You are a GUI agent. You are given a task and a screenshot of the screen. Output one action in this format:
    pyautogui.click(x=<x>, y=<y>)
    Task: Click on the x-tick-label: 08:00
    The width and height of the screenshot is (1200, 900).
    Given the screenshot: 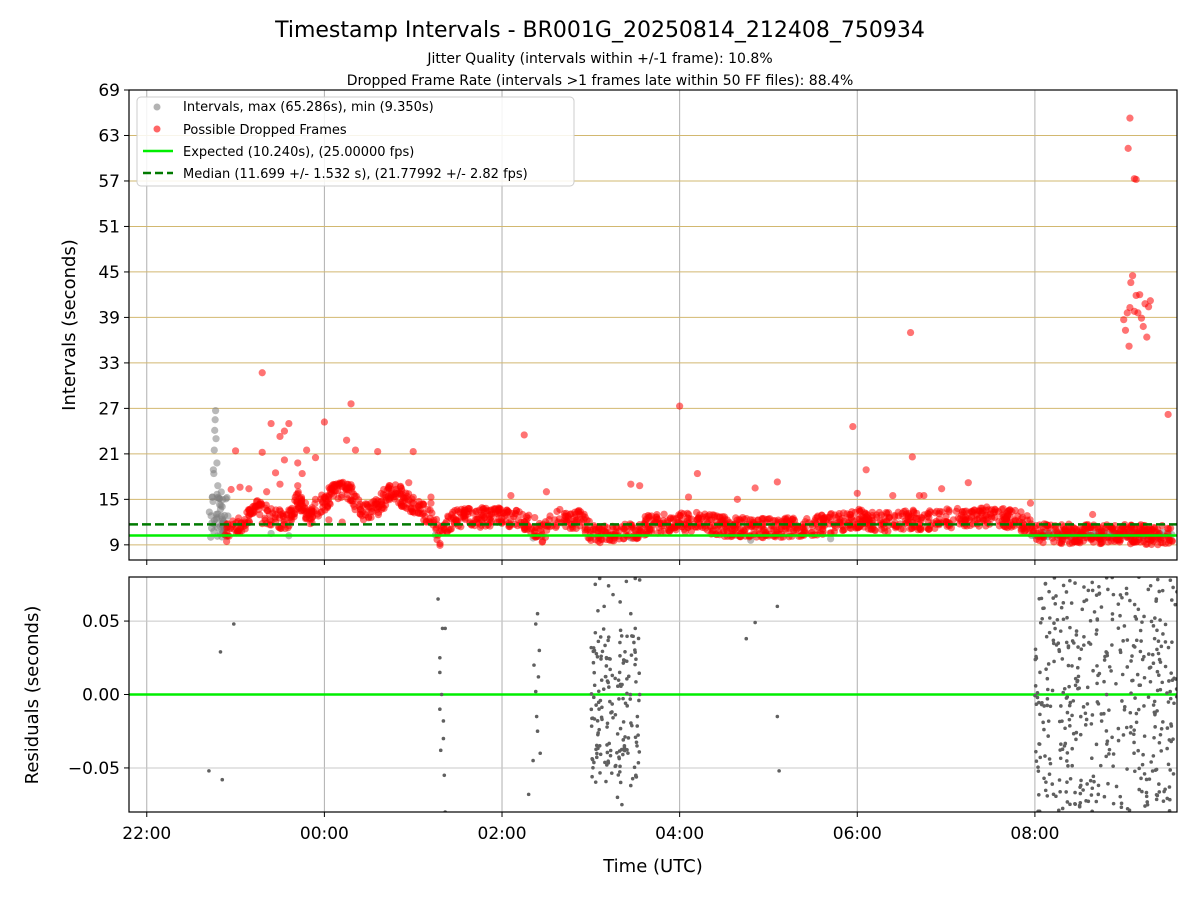 What is the action you would take?
    pyautogui.click(x=1034, y=834)
    